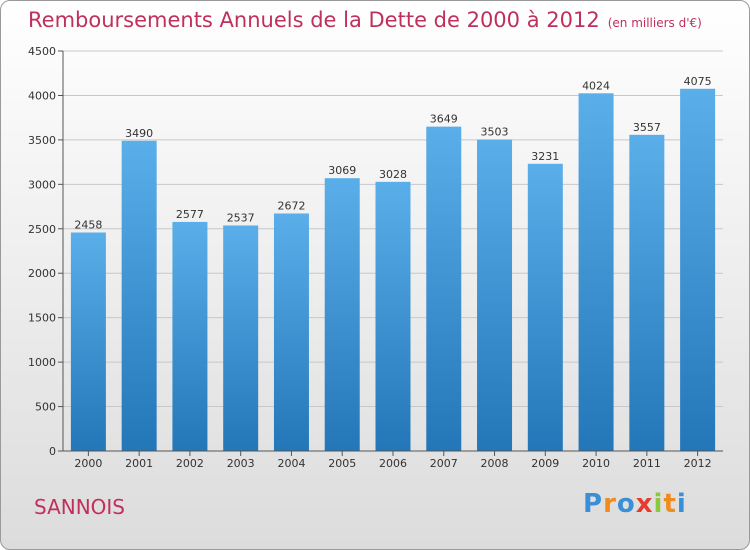 Image resolution: width=750 pixels, height=550 pixels. Describe the element at coordinates (444, 289) in the screenshot. I see `bar-2007` at that location.